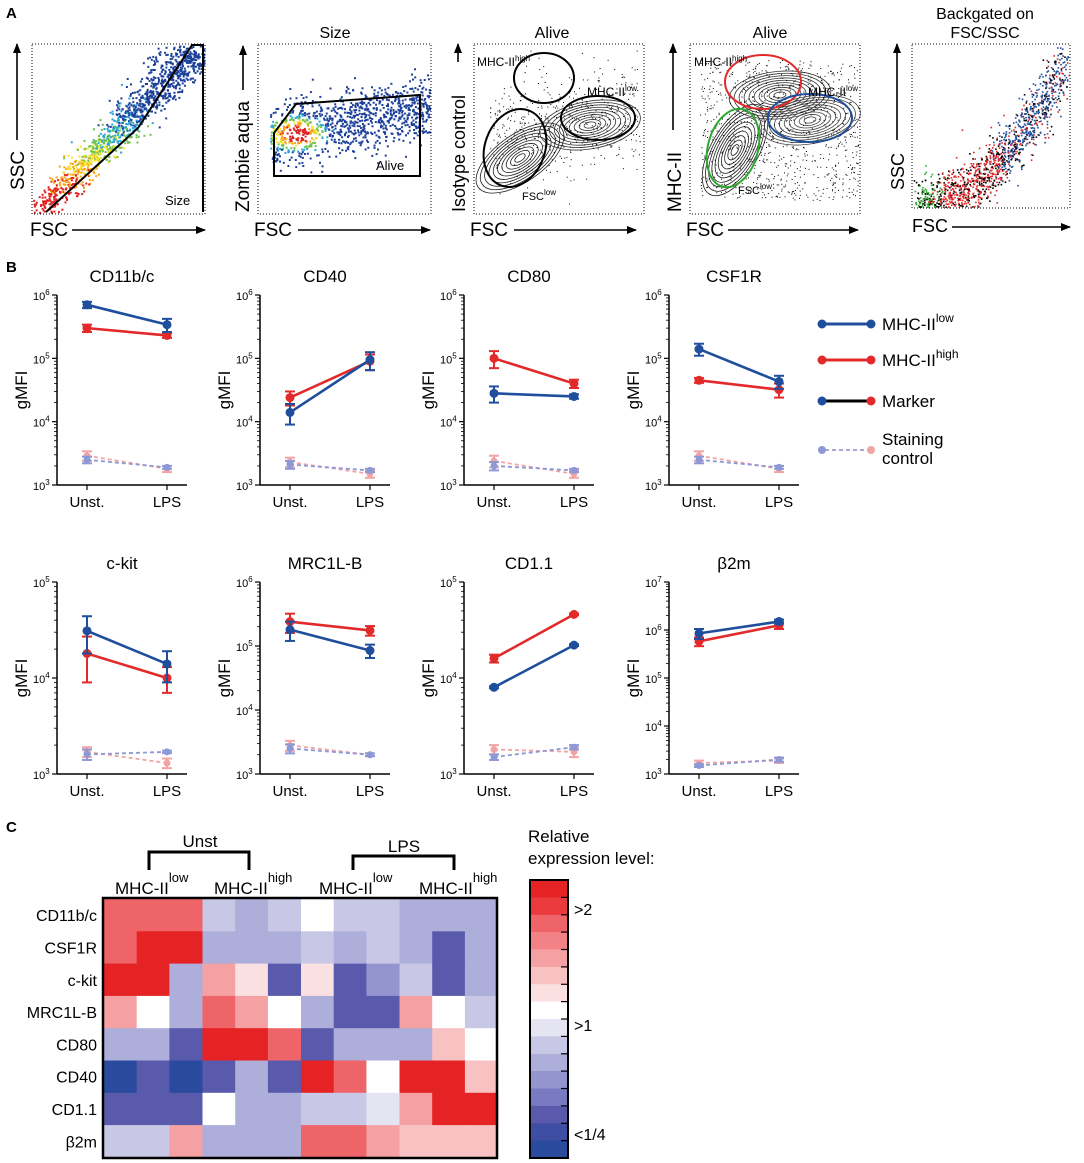 This screenshot has width=1084, height=1163. Describe the element at coordinates (118, 129) in the screenshot. I see `facs-plot-1-frame` at that location.